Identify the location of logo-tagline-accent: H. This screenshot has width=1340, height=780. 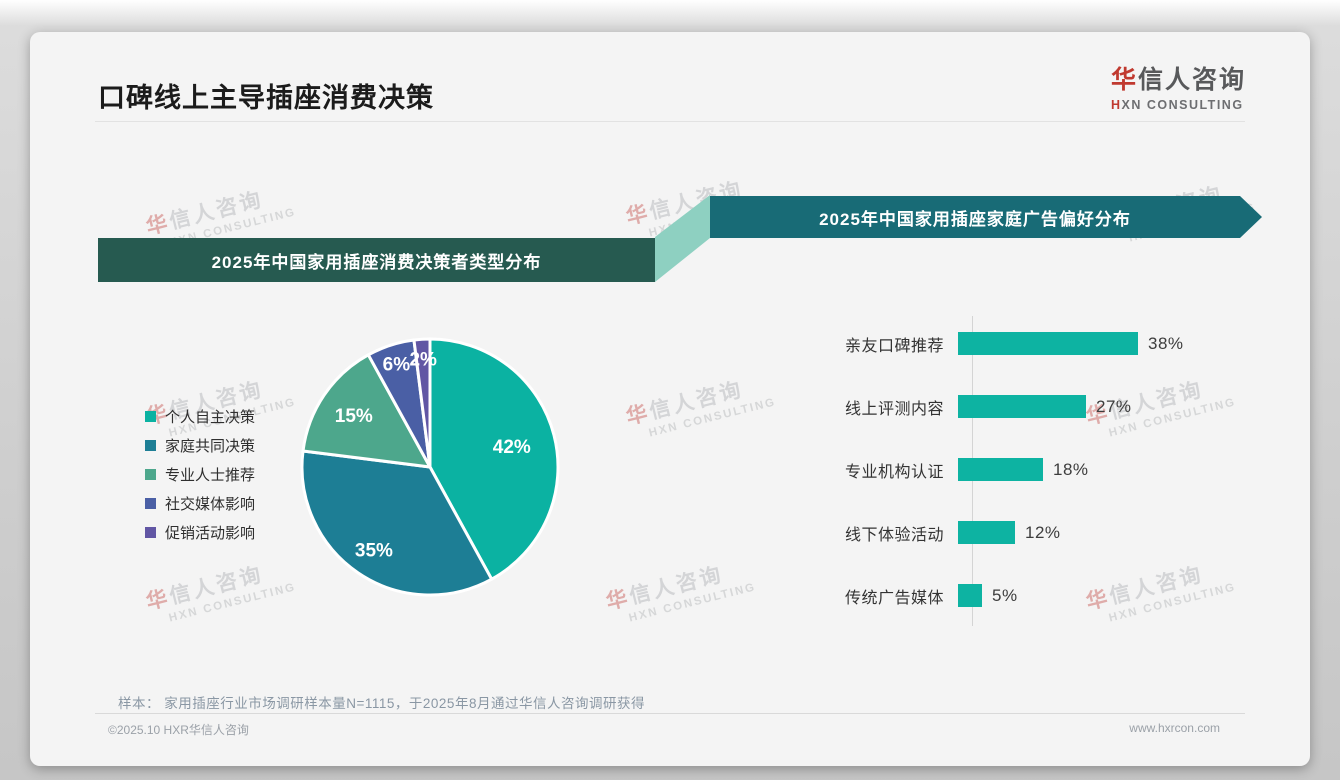
(1116, 105).